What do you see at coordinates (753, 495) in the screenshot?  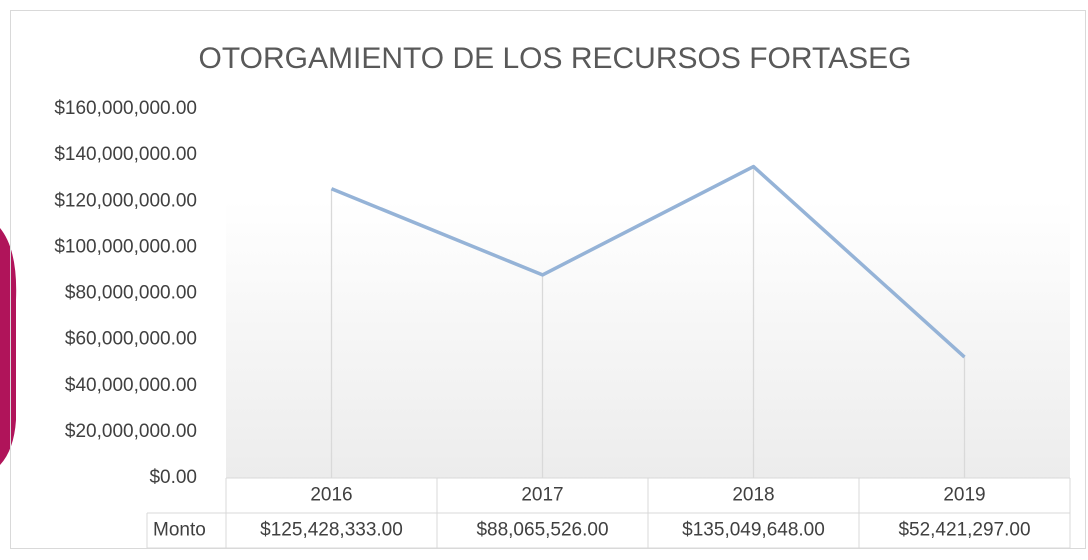 I see `x-tick-label: 2018` at bounding box center [753, 495].